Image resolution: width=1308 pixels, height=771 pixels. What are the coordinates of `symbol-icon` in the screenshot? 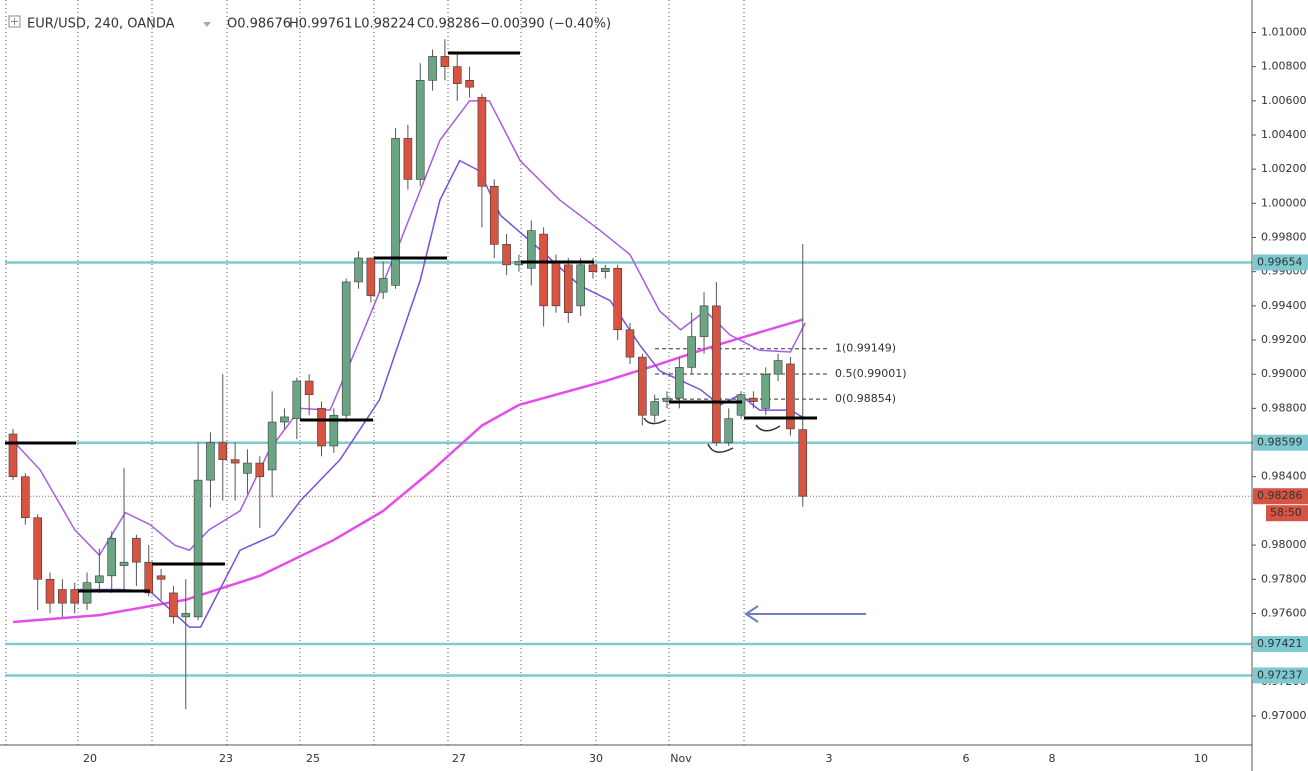 It's located at (14, 21).